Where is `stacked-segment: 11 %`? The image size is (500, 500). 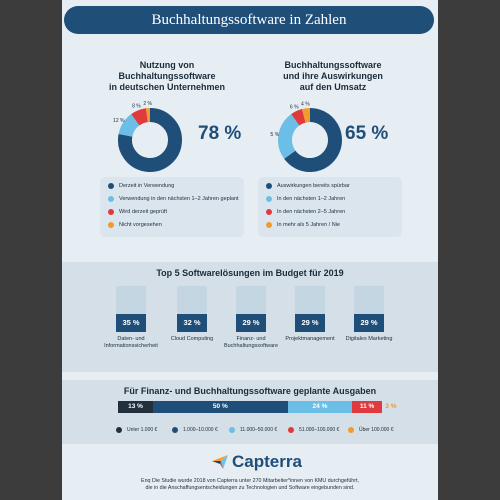
stacked-segment: 11 % is located at coordinates (367, 407).